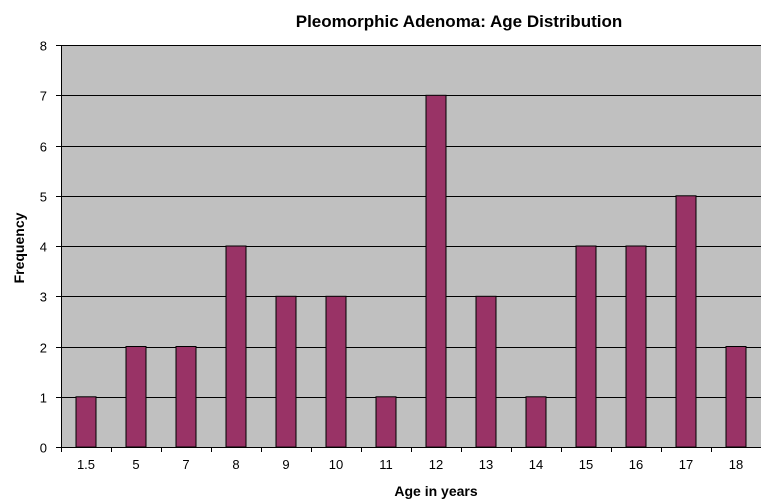  What do you see at coordinates (410, 464) in the screenshot?
I see `x-tick-labels: 1.5 5 7 8 9 10 11 12 13 14 15 16 17 18` at bounding box center [410, 464].